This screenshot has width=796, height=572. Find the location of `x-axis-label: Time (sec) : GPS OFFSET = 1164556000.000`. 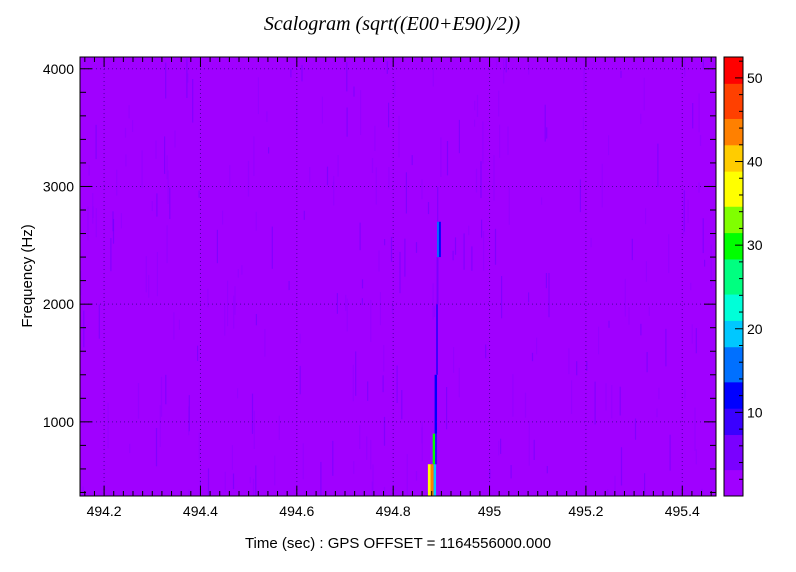

x-axis-label: Time (sec) : GPS OFFSET = 1164556000.000 is located at coordinates (398, 543).